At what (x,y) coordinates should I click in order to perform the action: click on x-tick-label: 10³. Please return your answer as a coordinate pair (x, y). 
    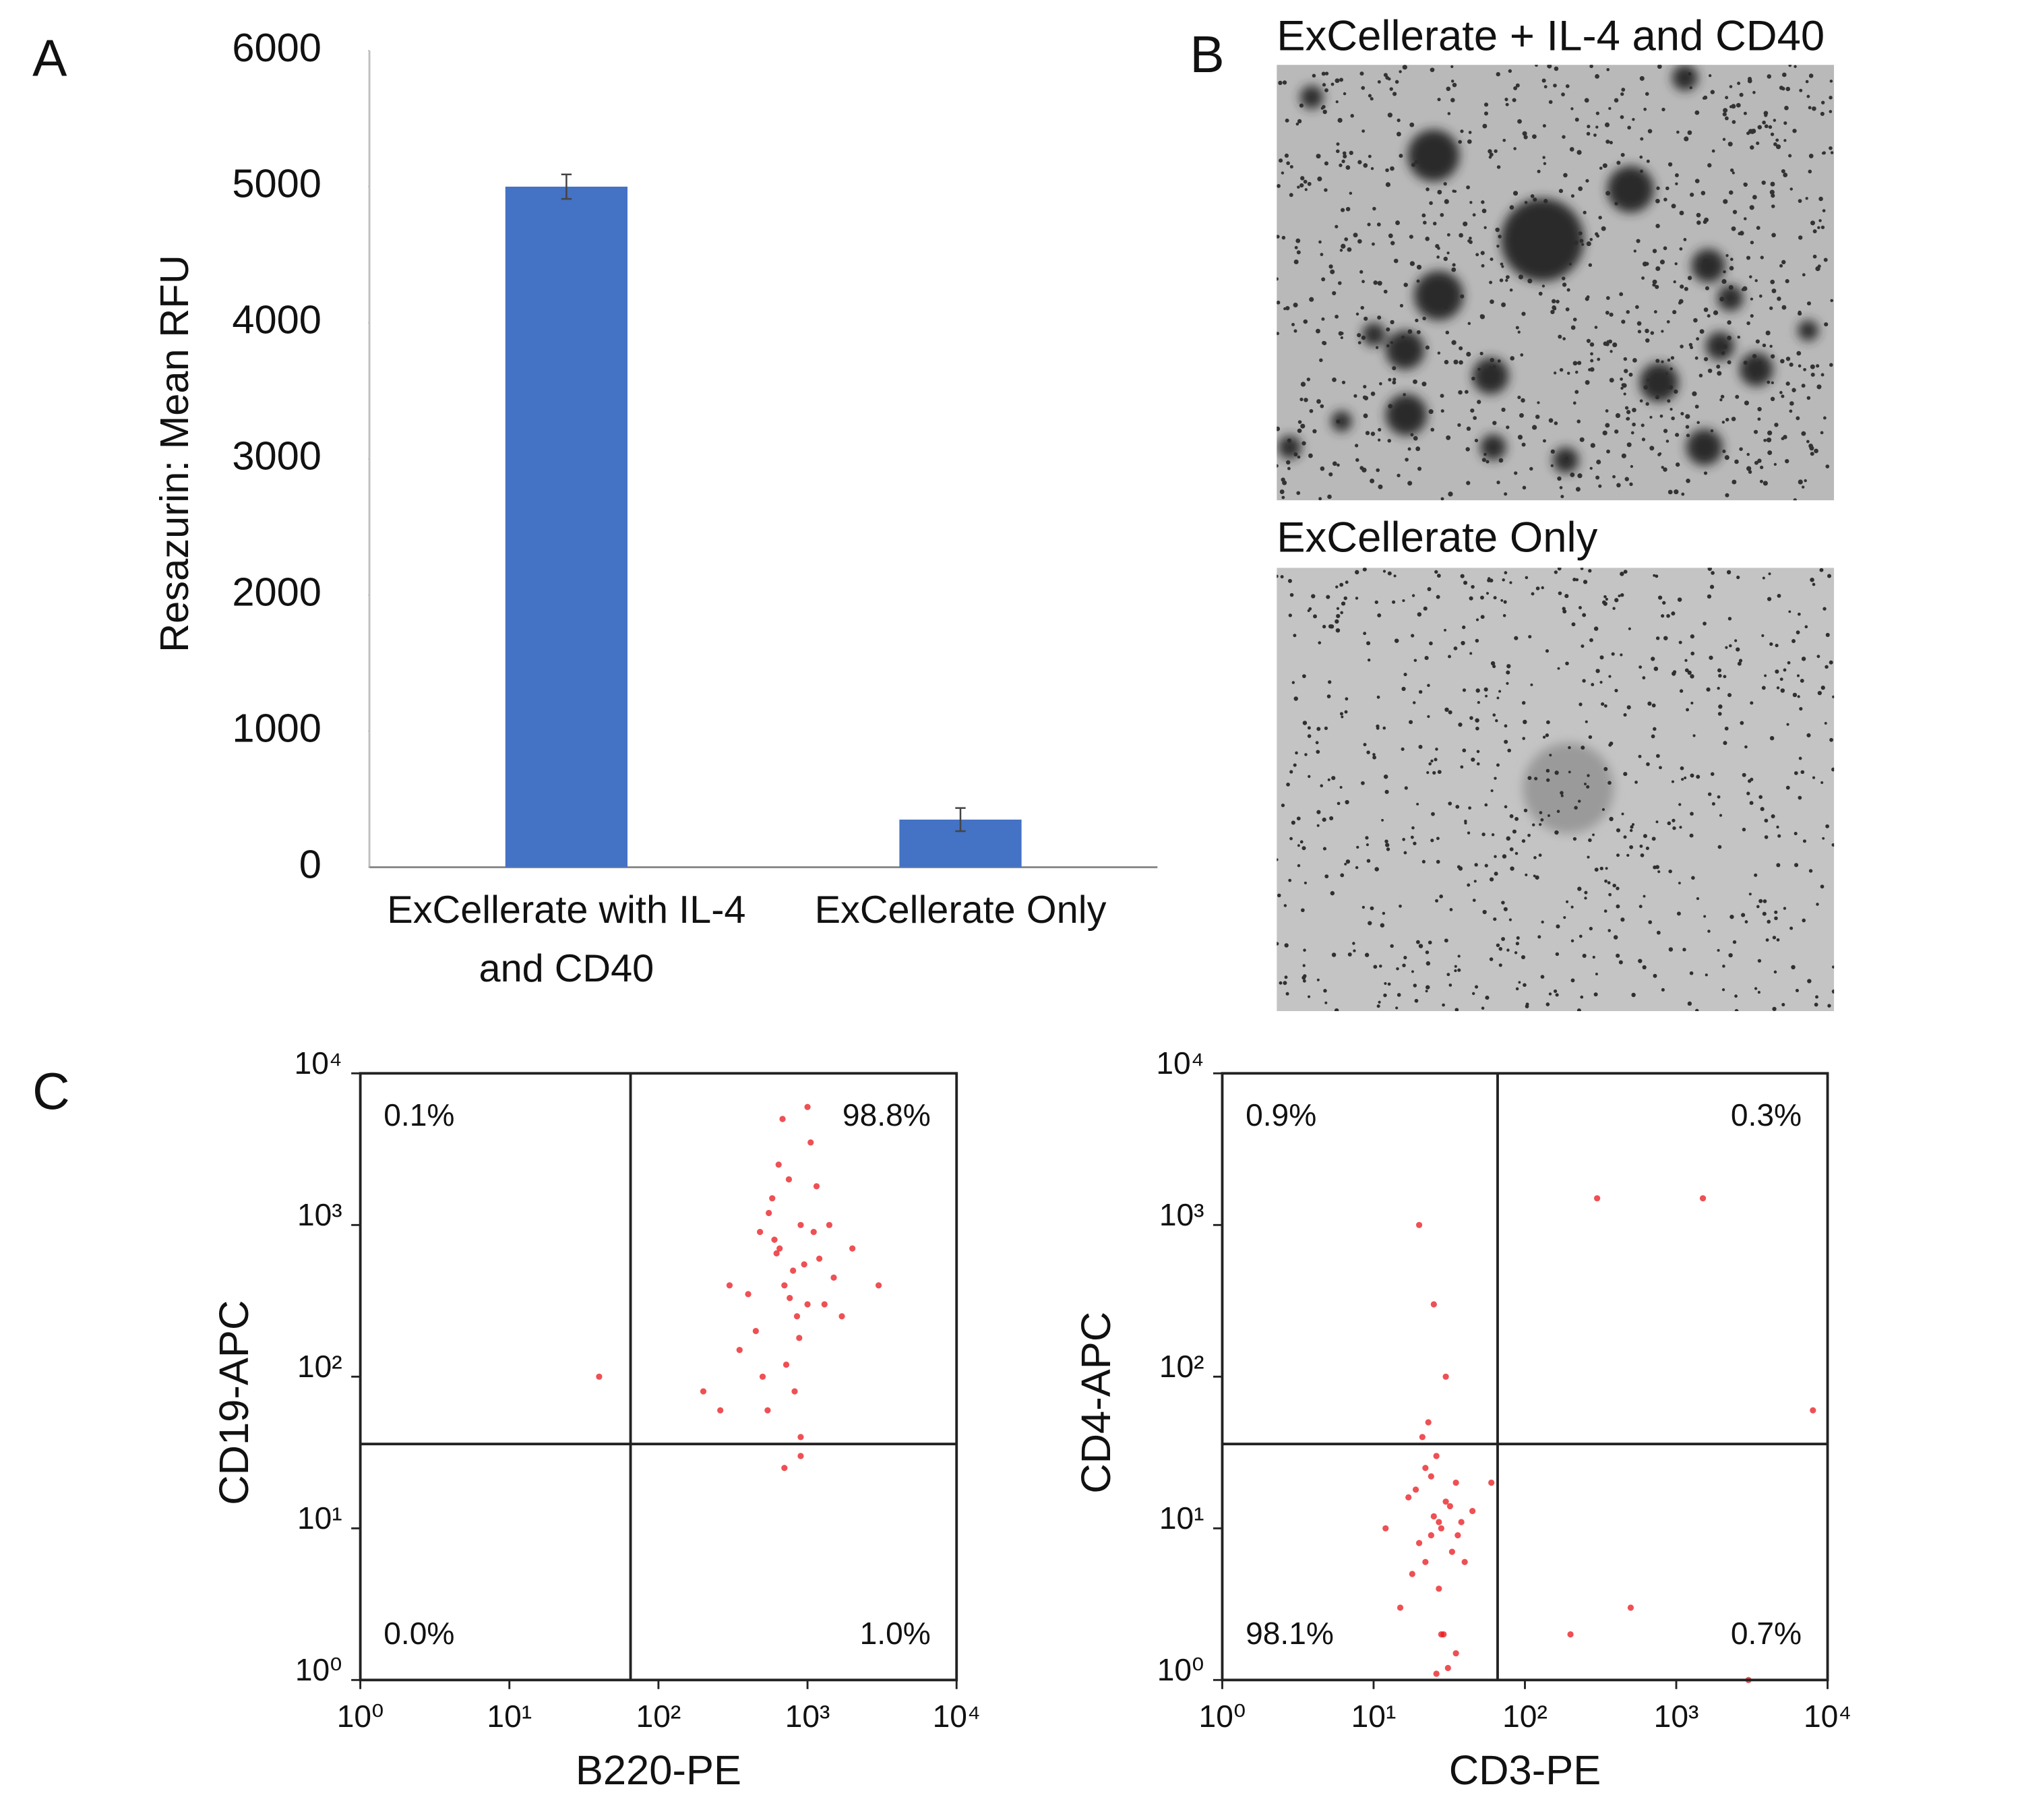
    Looking at the image, I should click on (807, 1716).